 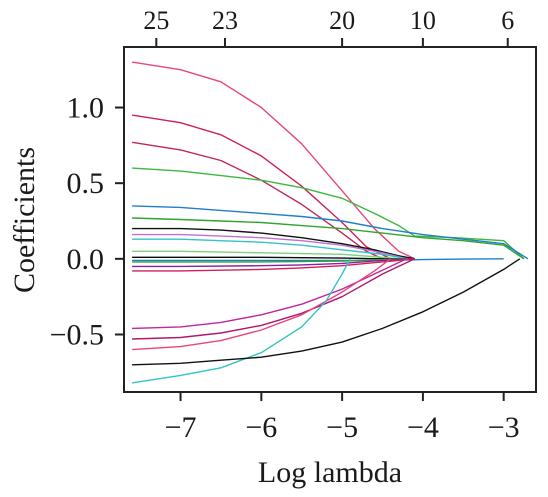 I want to click on x-axis-label: Log lambda, so click(x=330, y=472).